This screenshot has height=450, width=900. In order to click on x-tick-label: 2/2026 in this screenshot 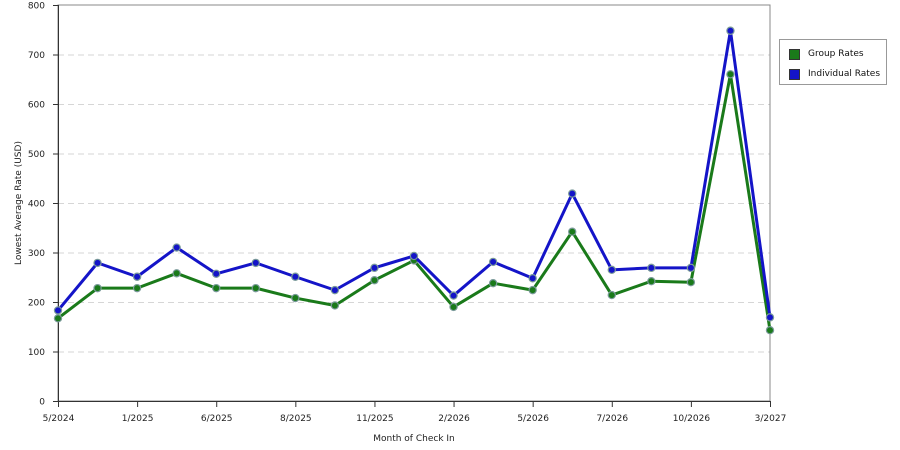, I will do `click(454, 419)`.